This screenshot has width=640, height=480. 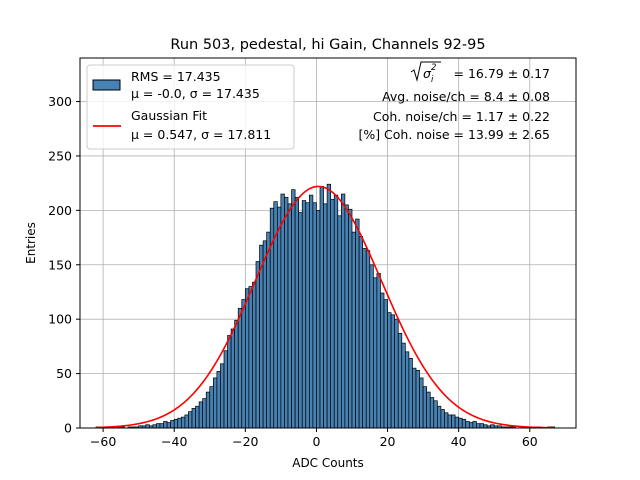 I want to click on x-tick-label: −20, so click(x=245, y=441).